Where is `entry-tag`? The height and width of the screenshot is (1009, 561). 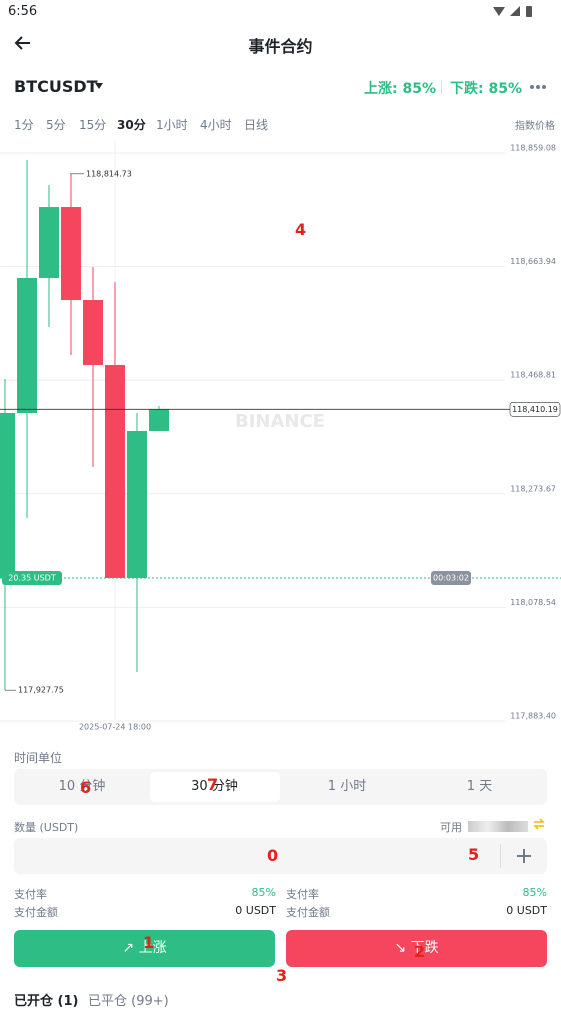
entry-tag is located at coordinates (32, 577).